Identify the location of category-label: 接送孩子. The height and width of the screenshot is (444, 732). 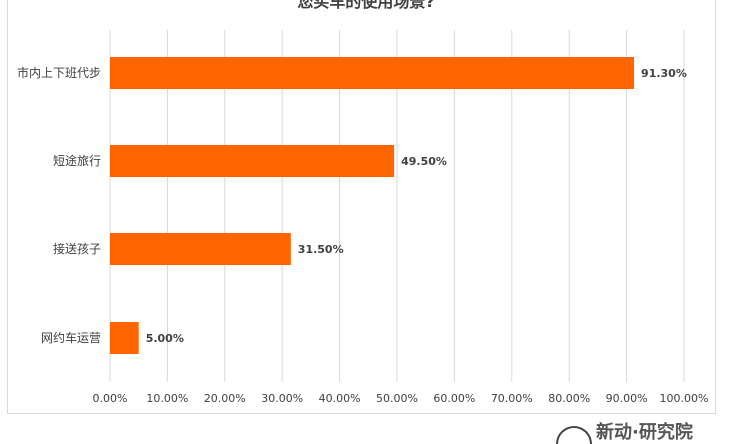
(77, 248).